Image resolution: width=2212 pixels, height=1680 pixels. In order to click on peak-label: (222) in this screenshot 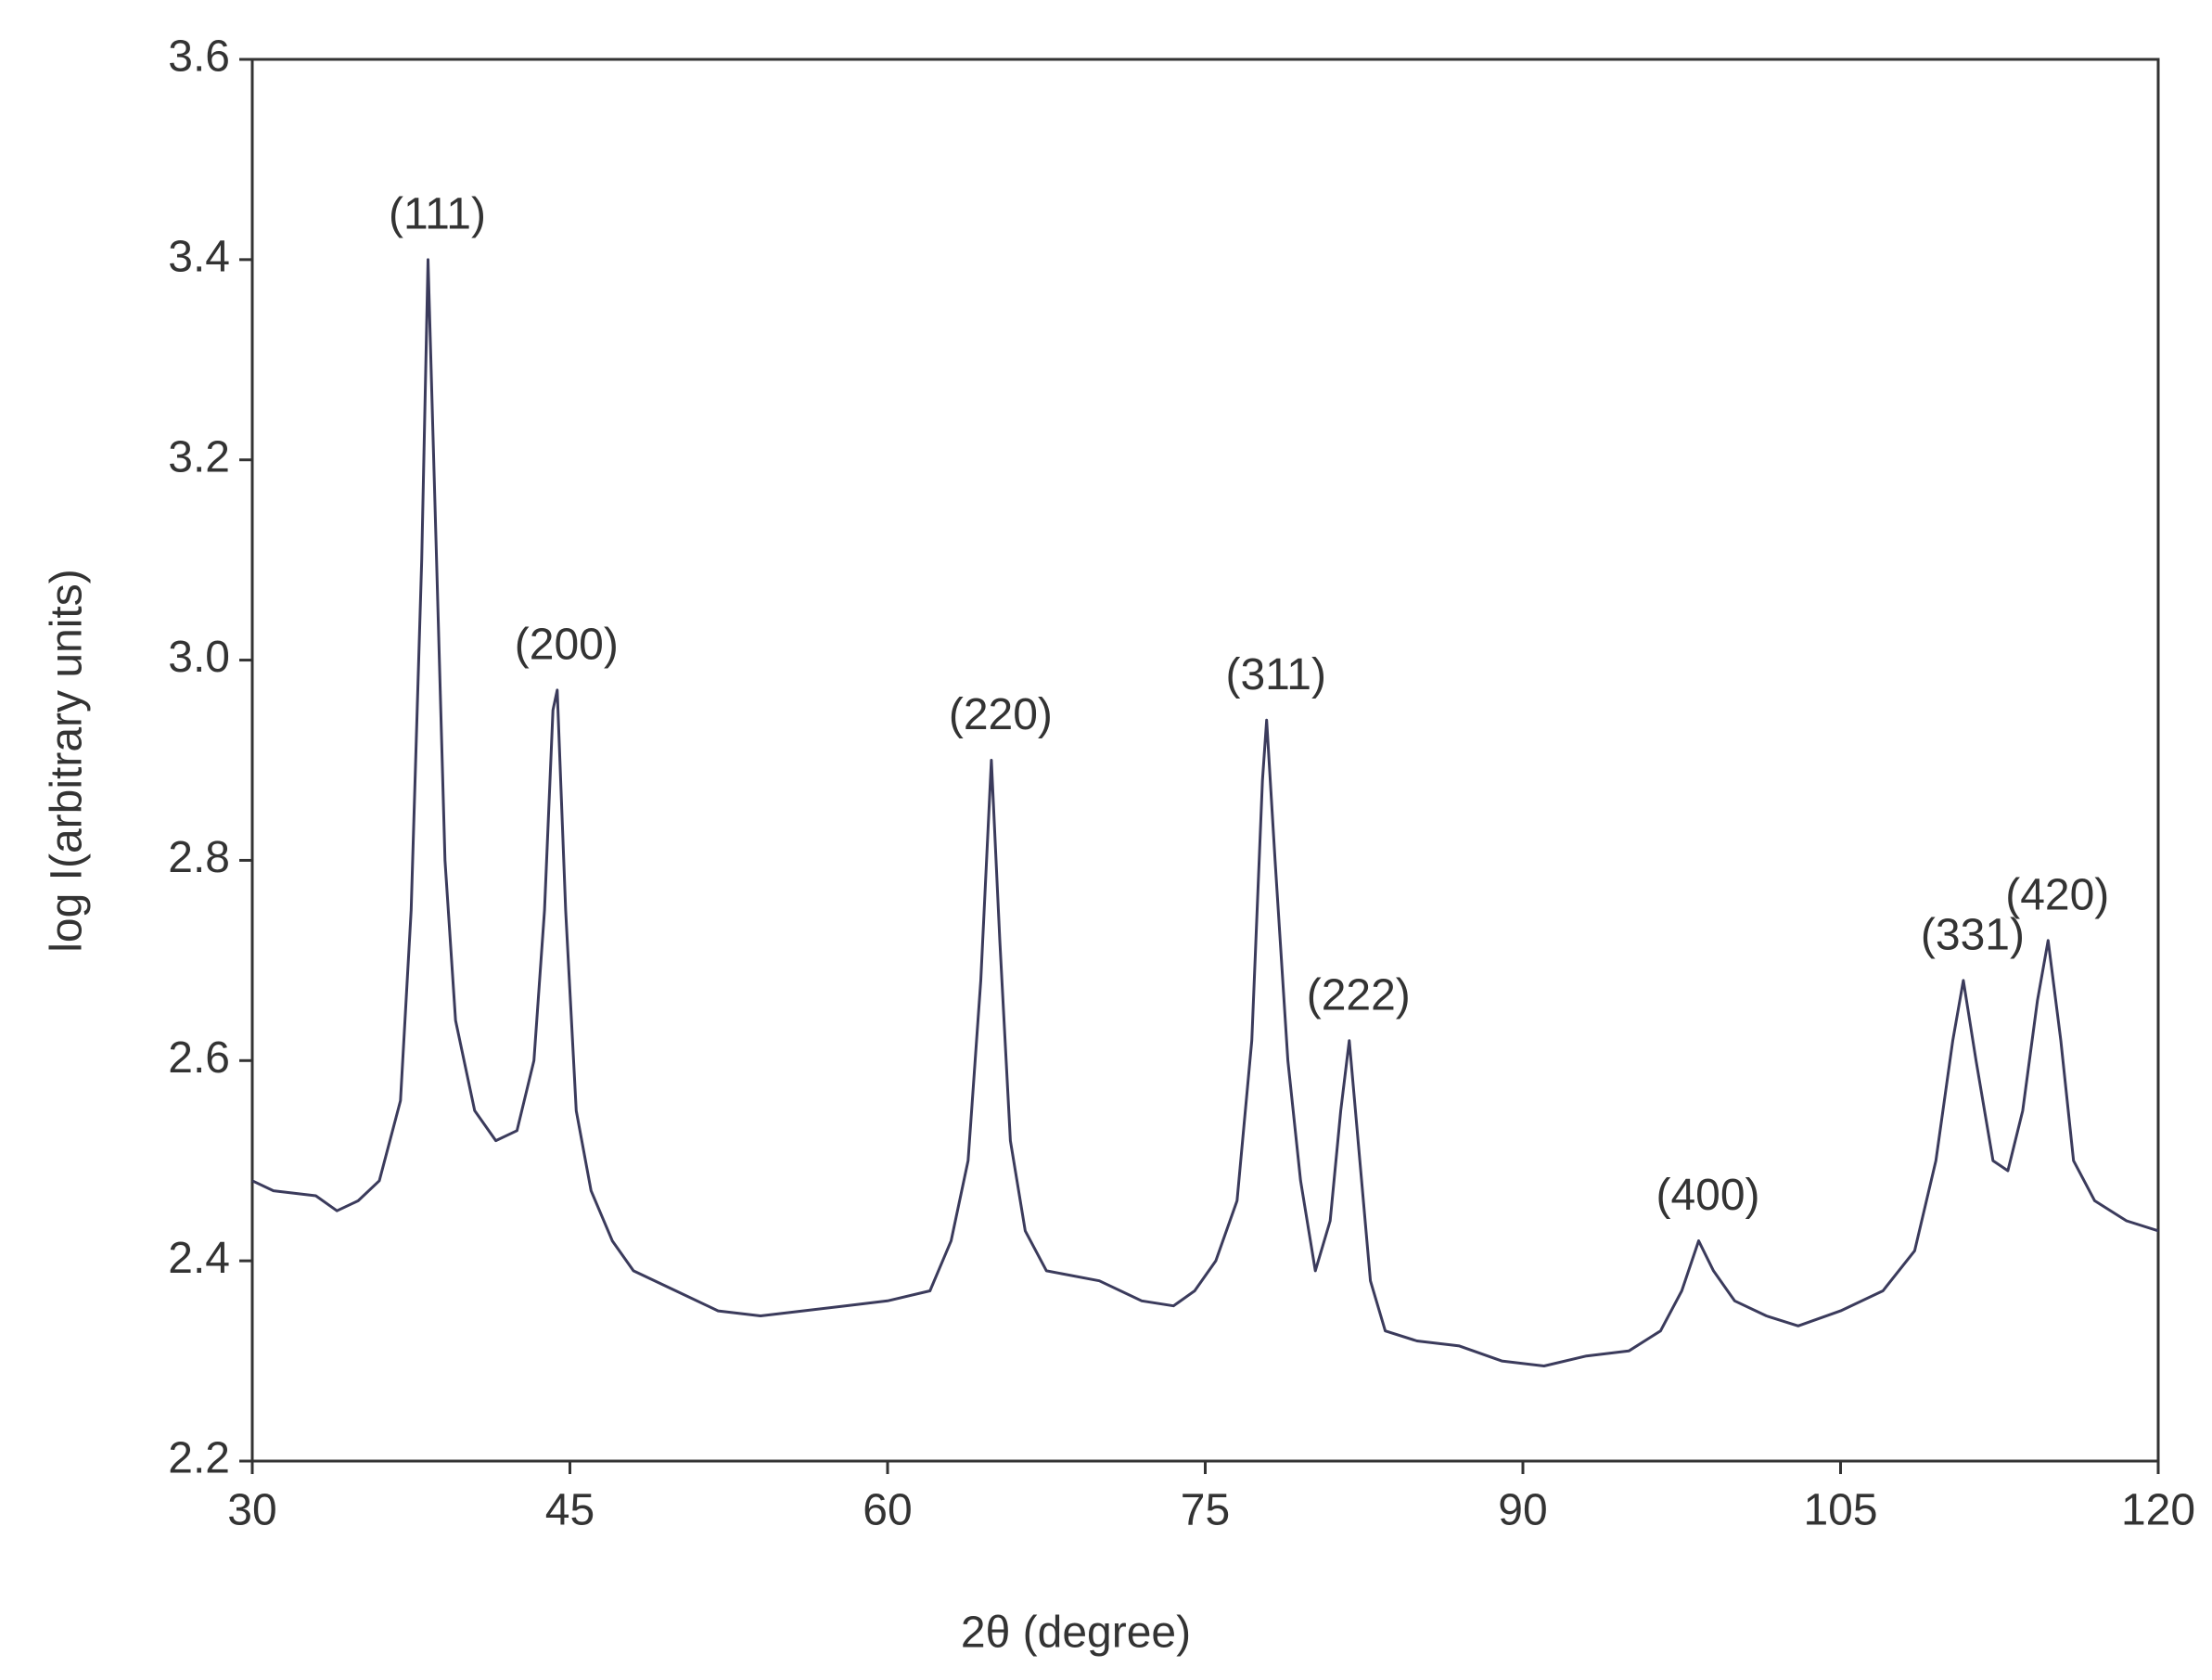, I will do `click(1359, 995)`.